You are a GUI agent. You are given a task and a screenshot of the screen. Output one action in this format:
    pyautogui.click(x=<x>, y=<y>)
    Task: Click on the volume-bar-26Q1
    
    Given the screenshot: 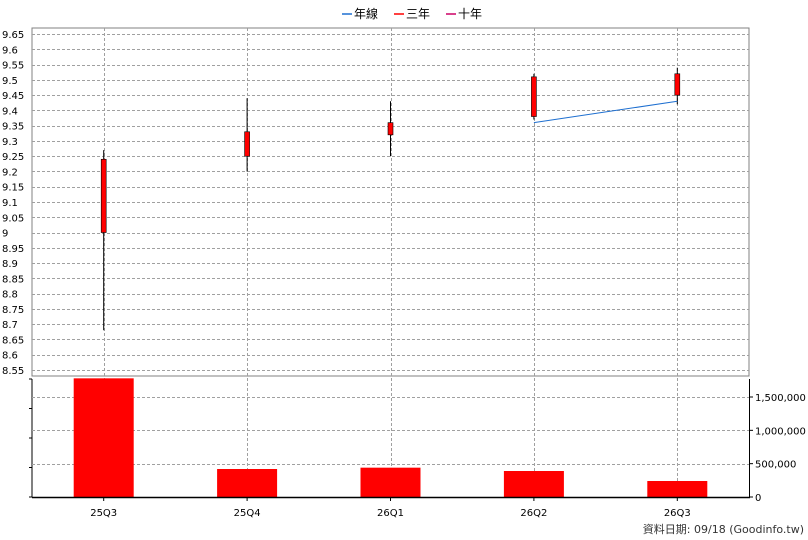 What is the action you would take?
    pyautogui.click(x=390, y=482)
    